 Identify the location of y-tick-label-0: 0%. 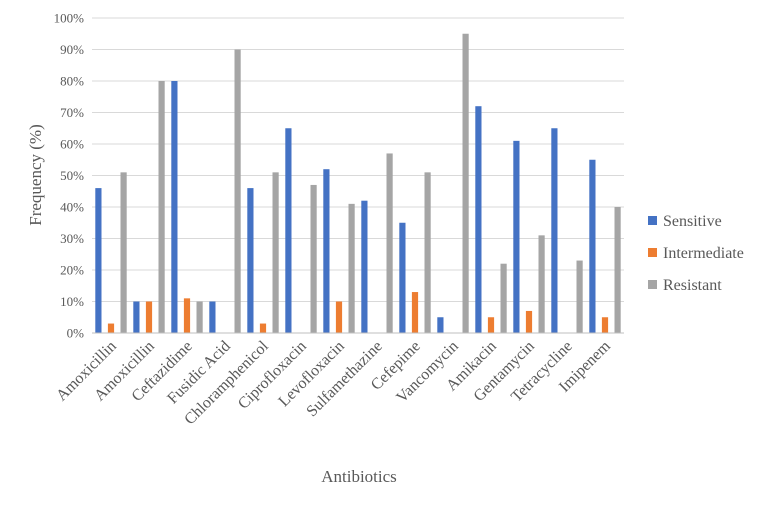
(76, 333).